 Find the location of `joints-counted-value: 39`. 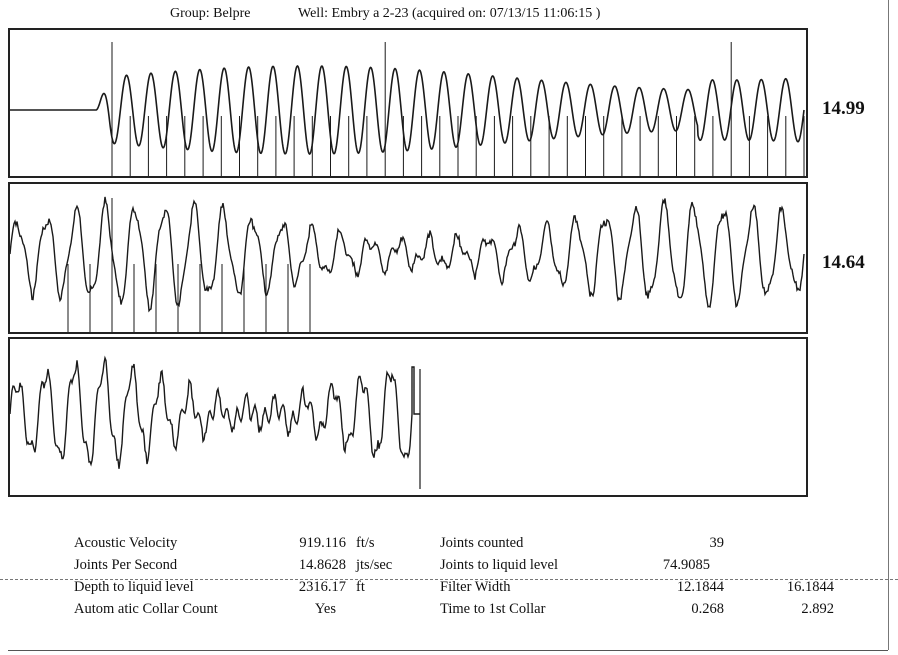

joints-counted-value: 39 is located at coordinates (717, 543).